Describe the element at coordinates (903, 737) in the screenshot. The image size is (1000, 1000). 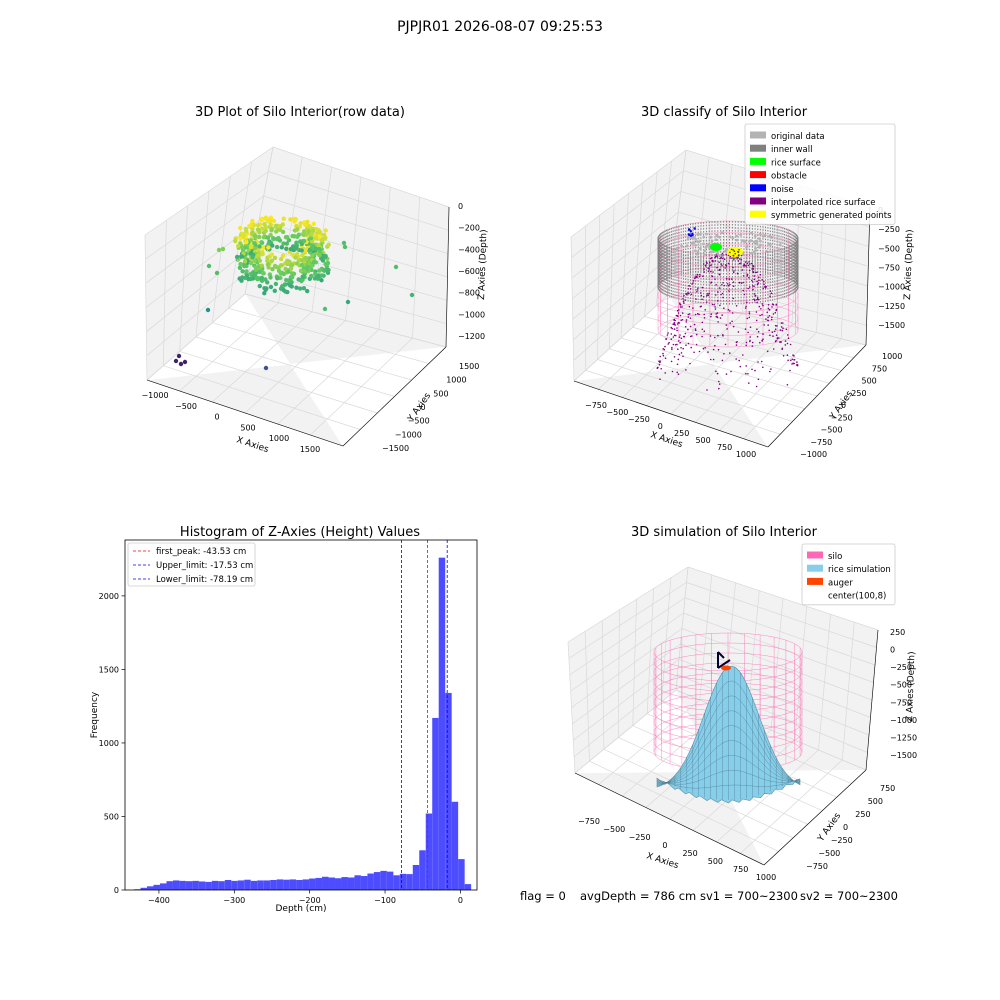
I see `undefined: −1250` at that location.